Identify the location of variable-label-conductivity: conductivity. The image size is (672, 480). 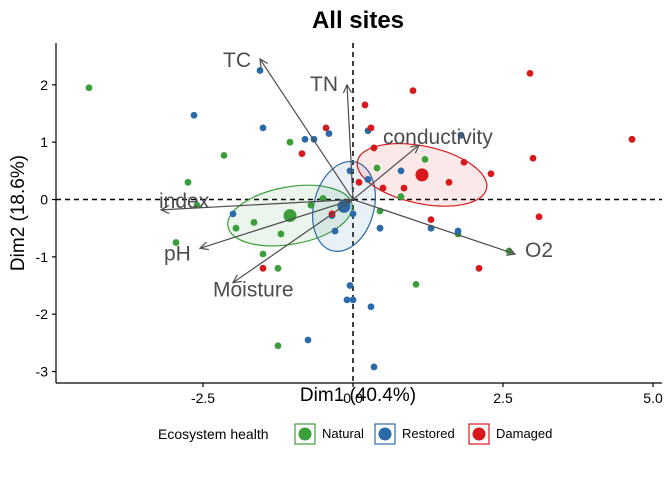
(438, 137).